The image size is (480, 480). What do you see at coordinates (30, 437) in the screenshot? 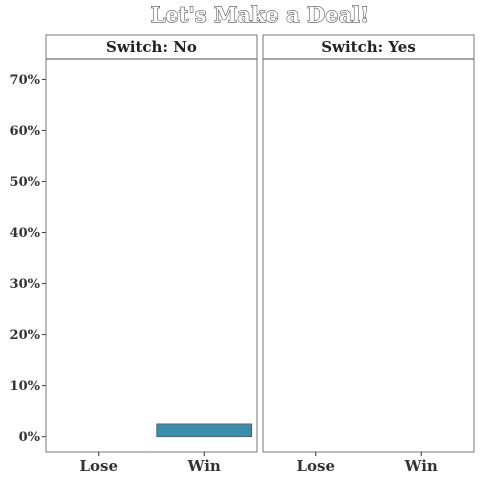
I see `y-tick-label: 0%` at bounding box center [30, 437].